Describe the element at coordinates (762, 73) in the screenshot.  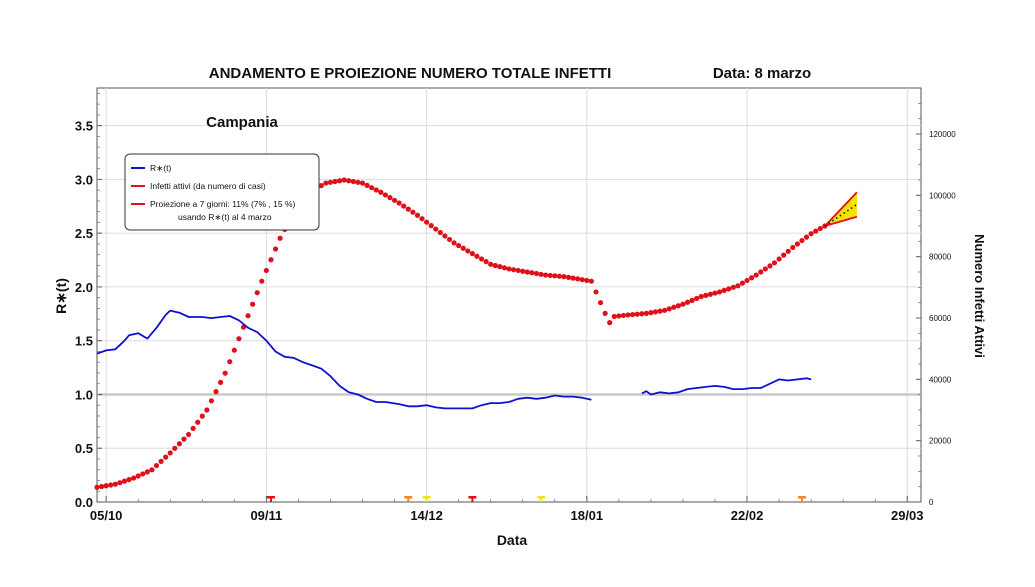
I see `chart-date-label: Data: 8 marzo` at that location.